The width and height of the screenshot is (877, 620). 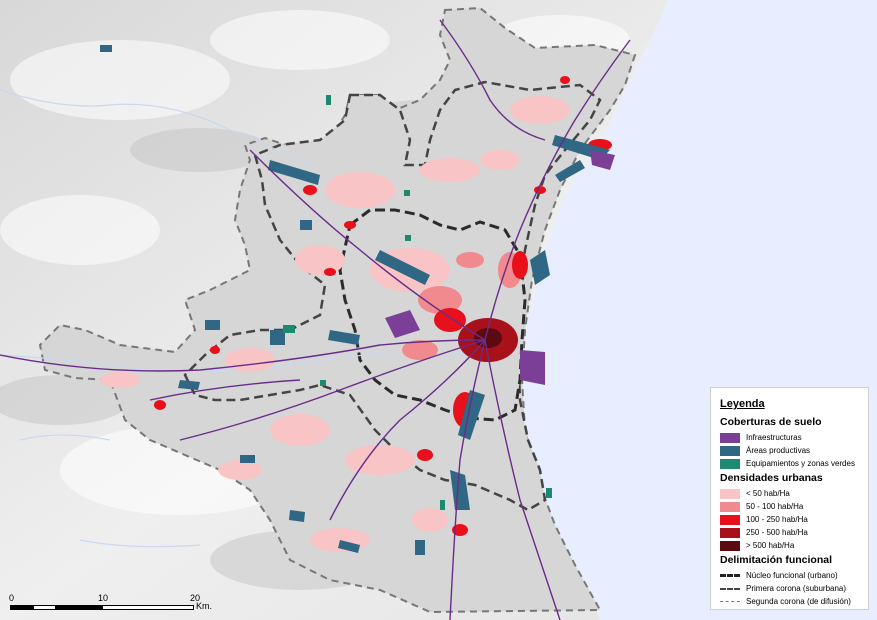 I want to click on legend-label: Segunda corona (de difusión), so click(x=798, y=601).